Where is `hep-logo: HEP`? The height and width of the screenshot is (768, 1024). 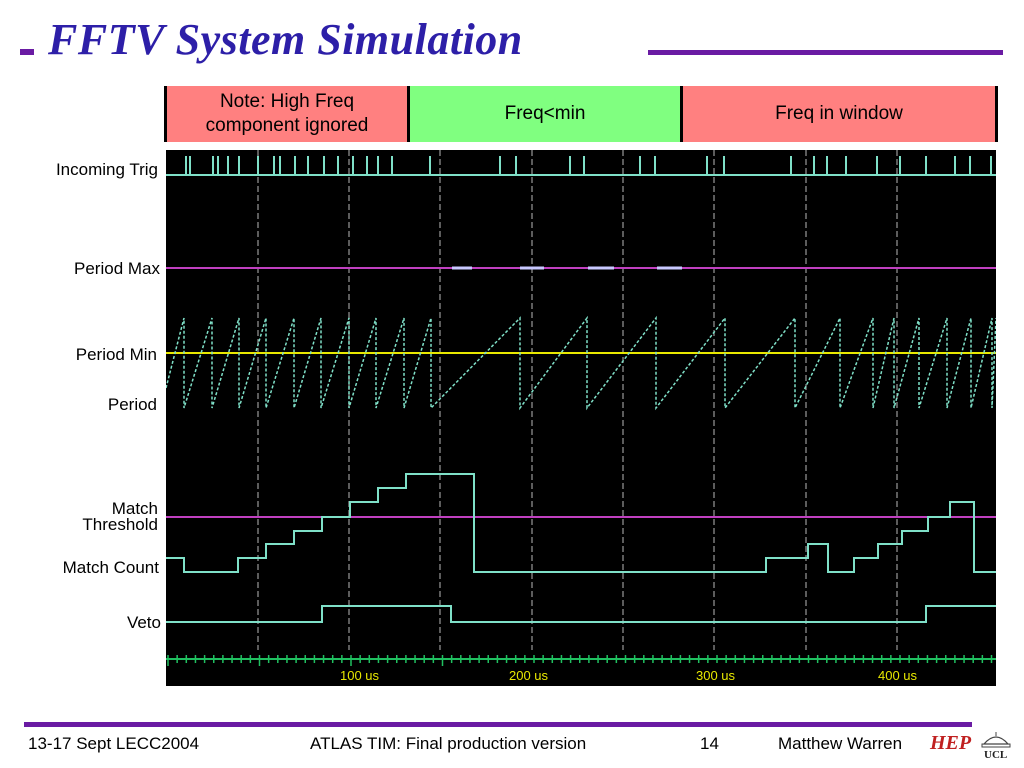
hep-logo: HEP is located at coordinates (951, 743).